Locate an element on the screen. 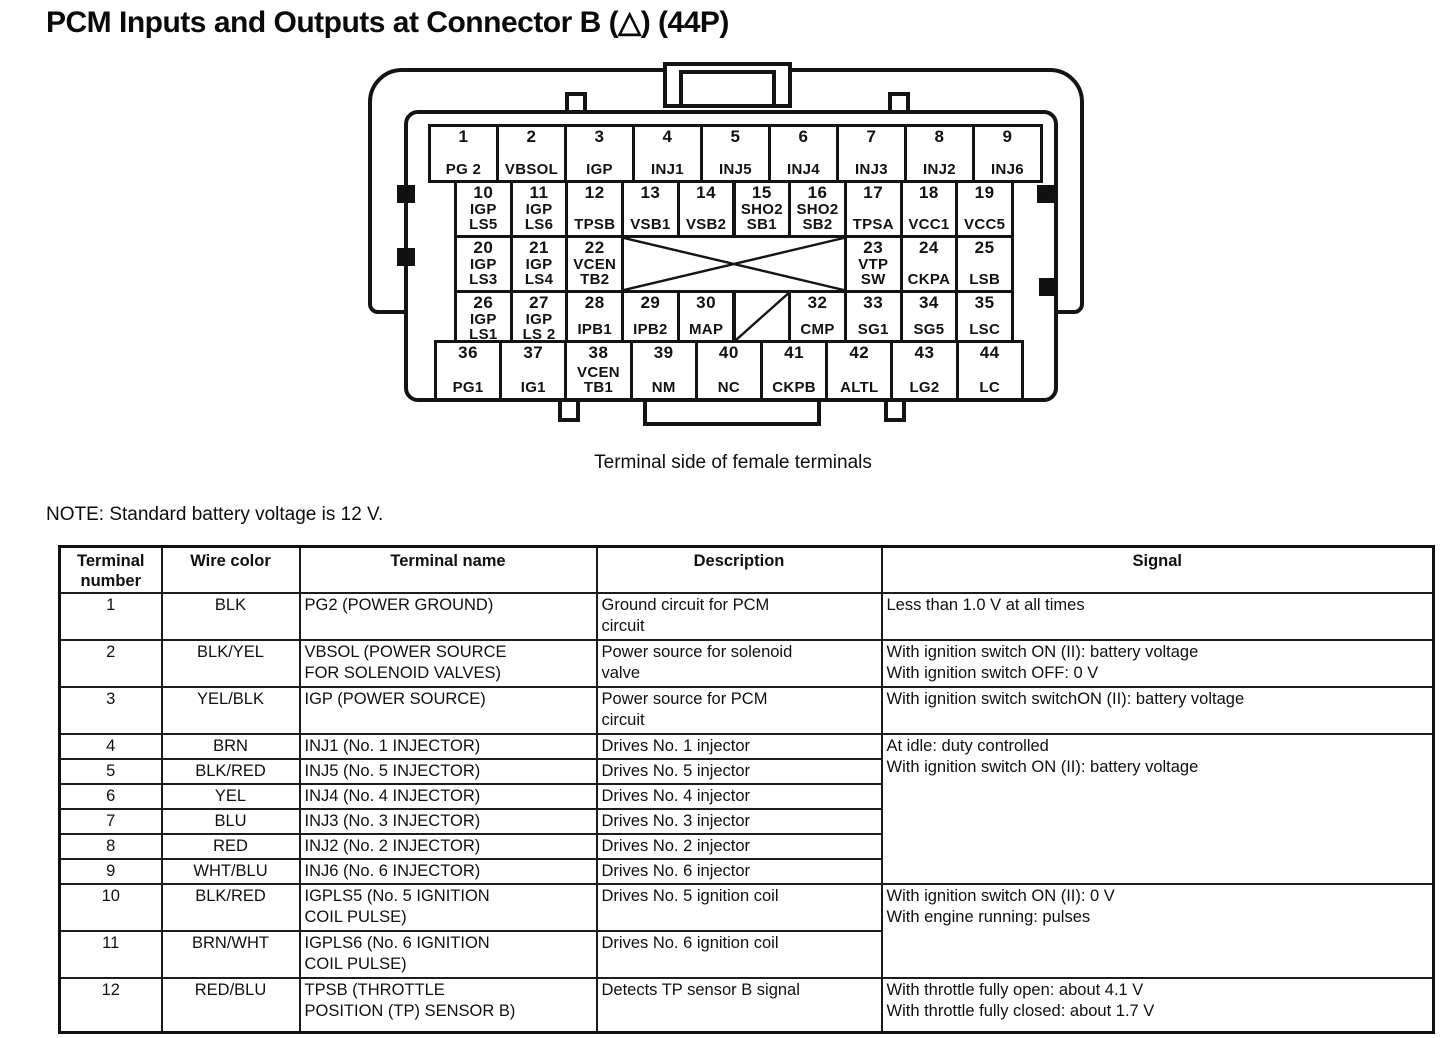 This screenshot has width=1440, height=1038. col-header-wire-color: Wire color is located at coordinates (230, 569).